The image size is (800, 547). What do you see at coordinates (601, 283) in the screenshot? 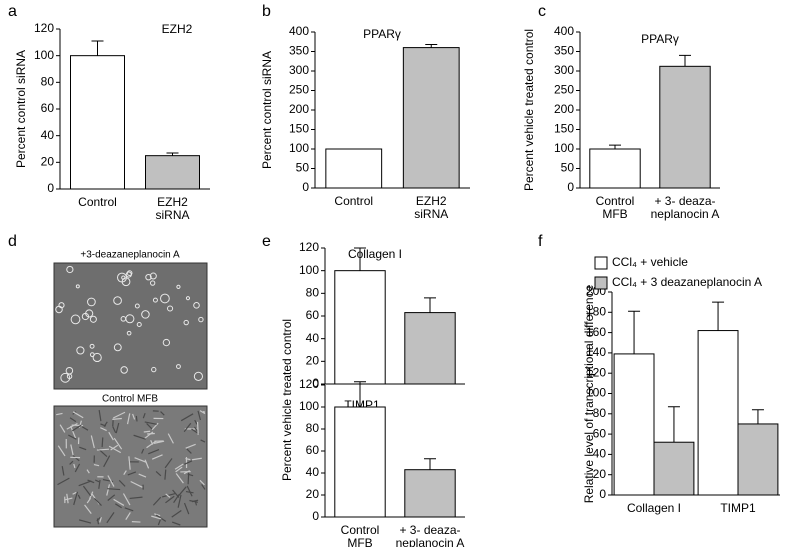
I see `legend-swatch` at bounding box center [601, 283].